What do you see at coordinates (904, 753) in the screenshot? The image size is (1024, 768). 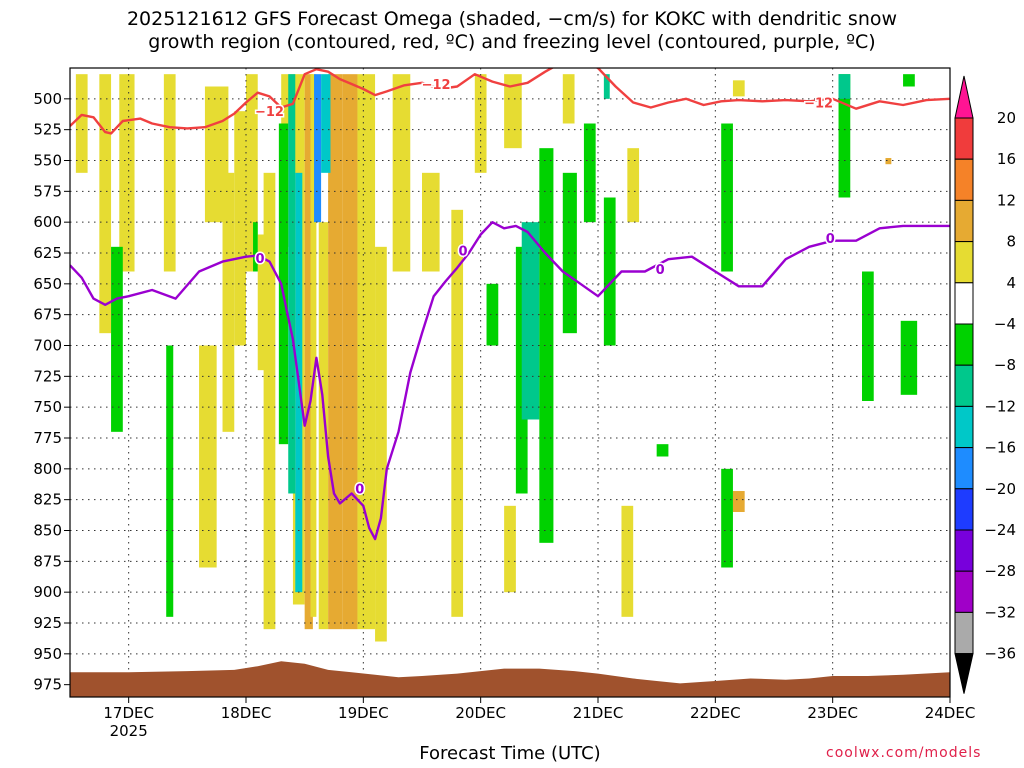 I see `credit-text: coolwx.com/models` at bounding box center [904, 753].